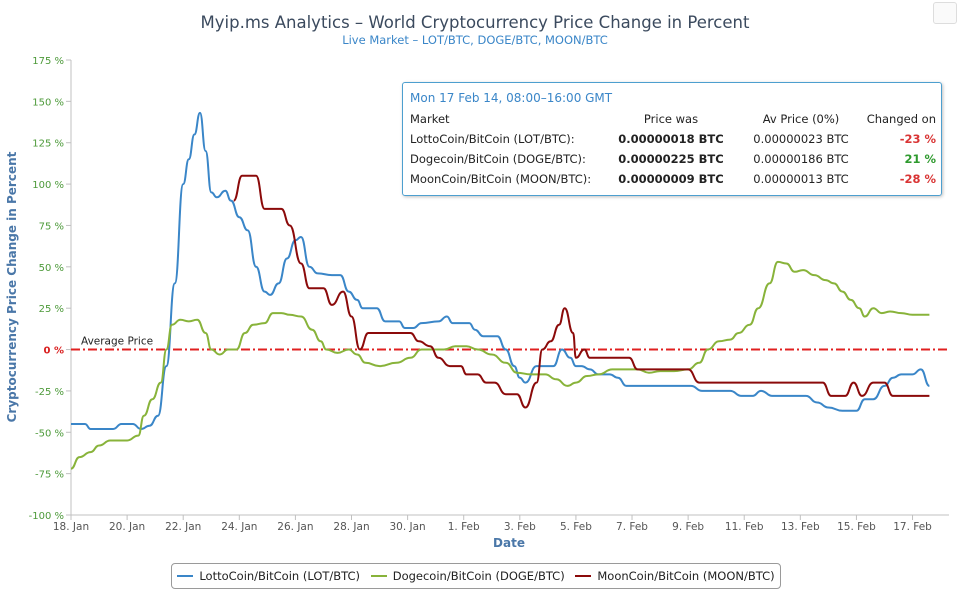  I want to click on x-tick-label: 24. Jan, so click(239, 527).